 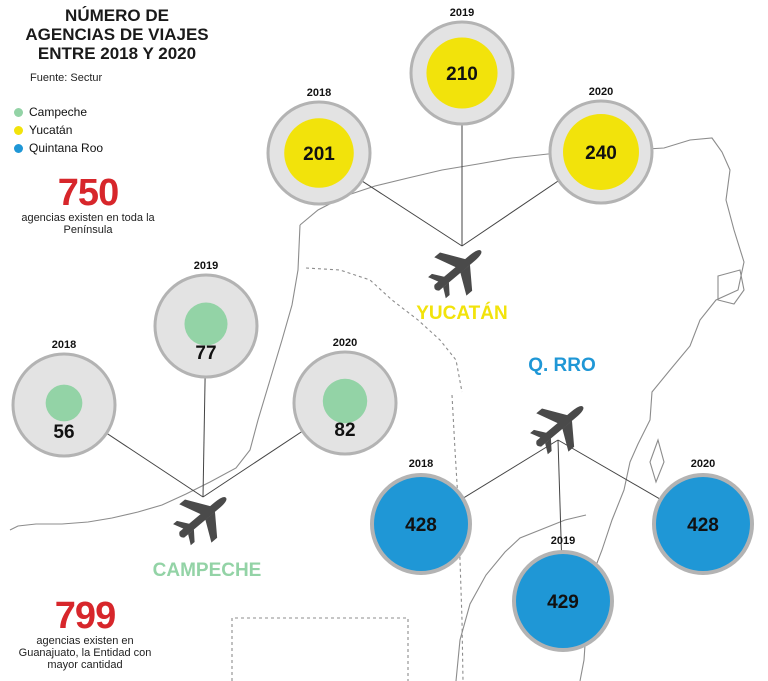 I want to click on value-label: 240, so click(x=601, y=153).